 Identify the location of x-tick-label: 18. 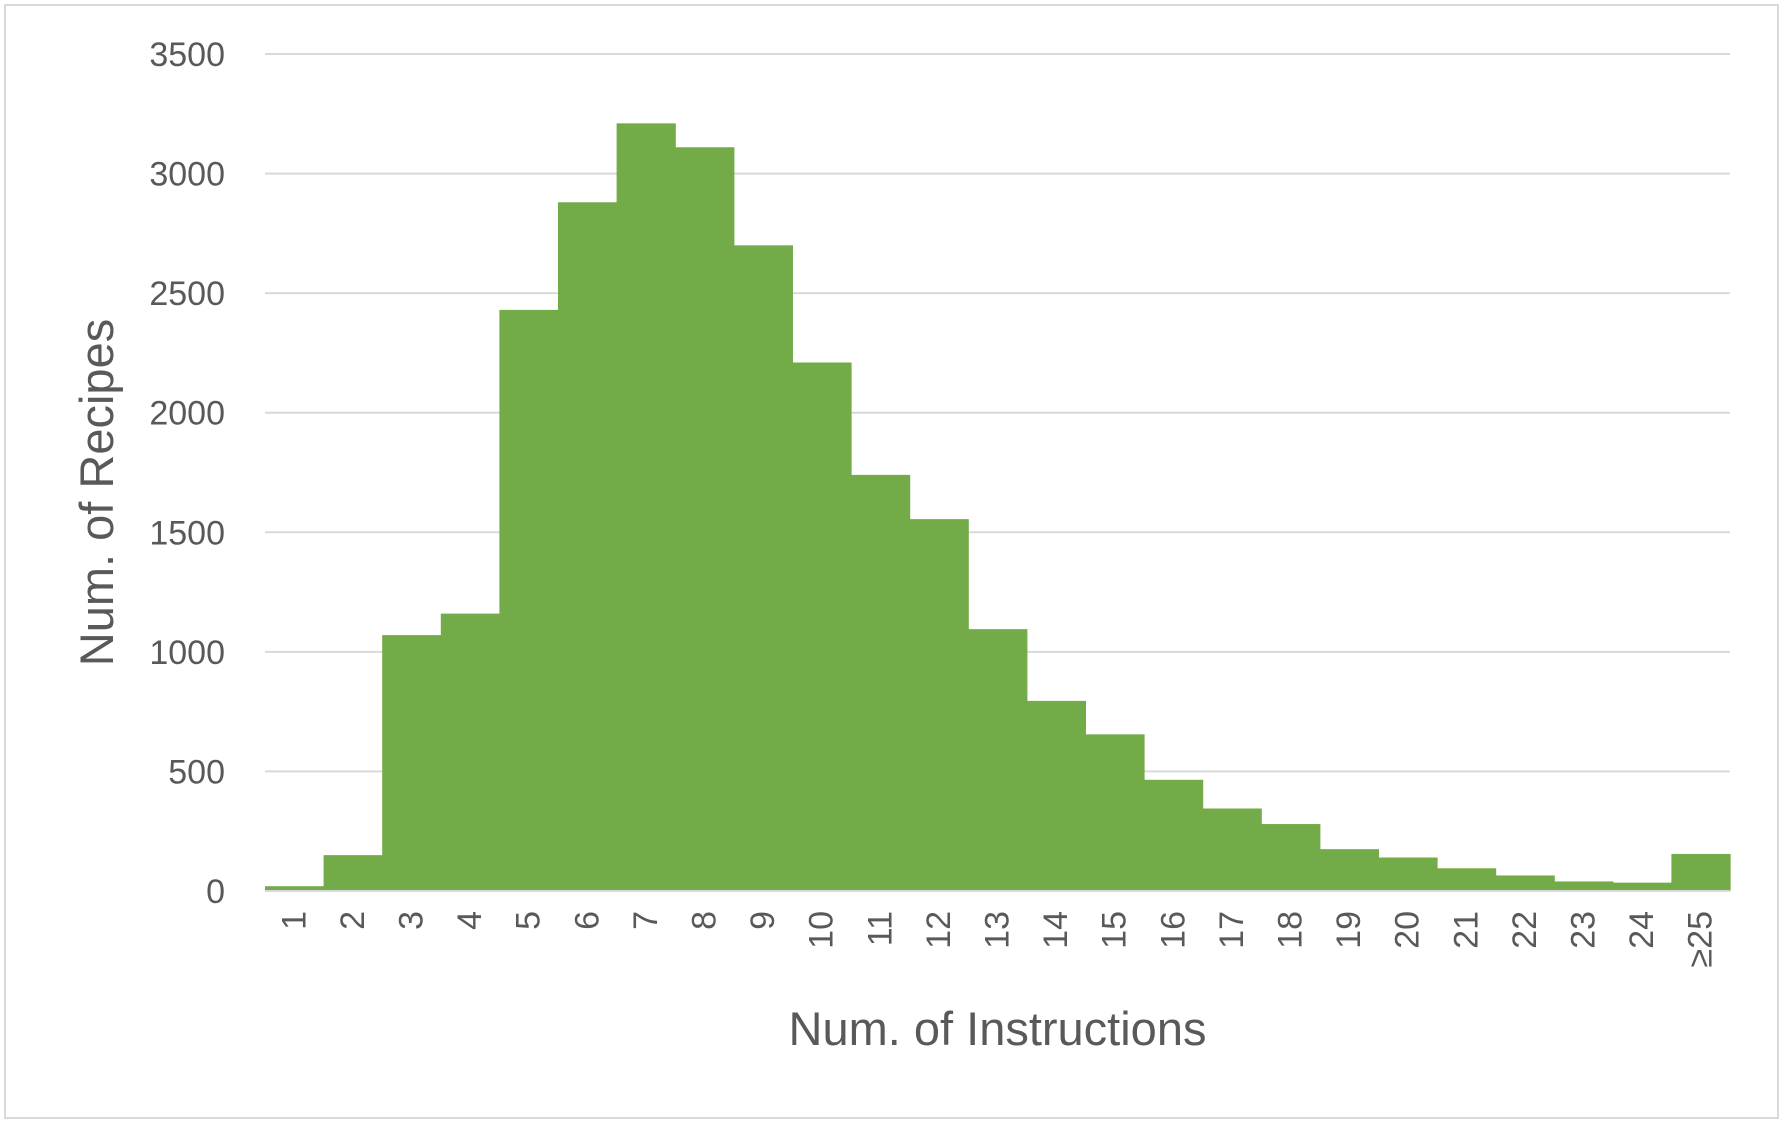
(1291, 930).